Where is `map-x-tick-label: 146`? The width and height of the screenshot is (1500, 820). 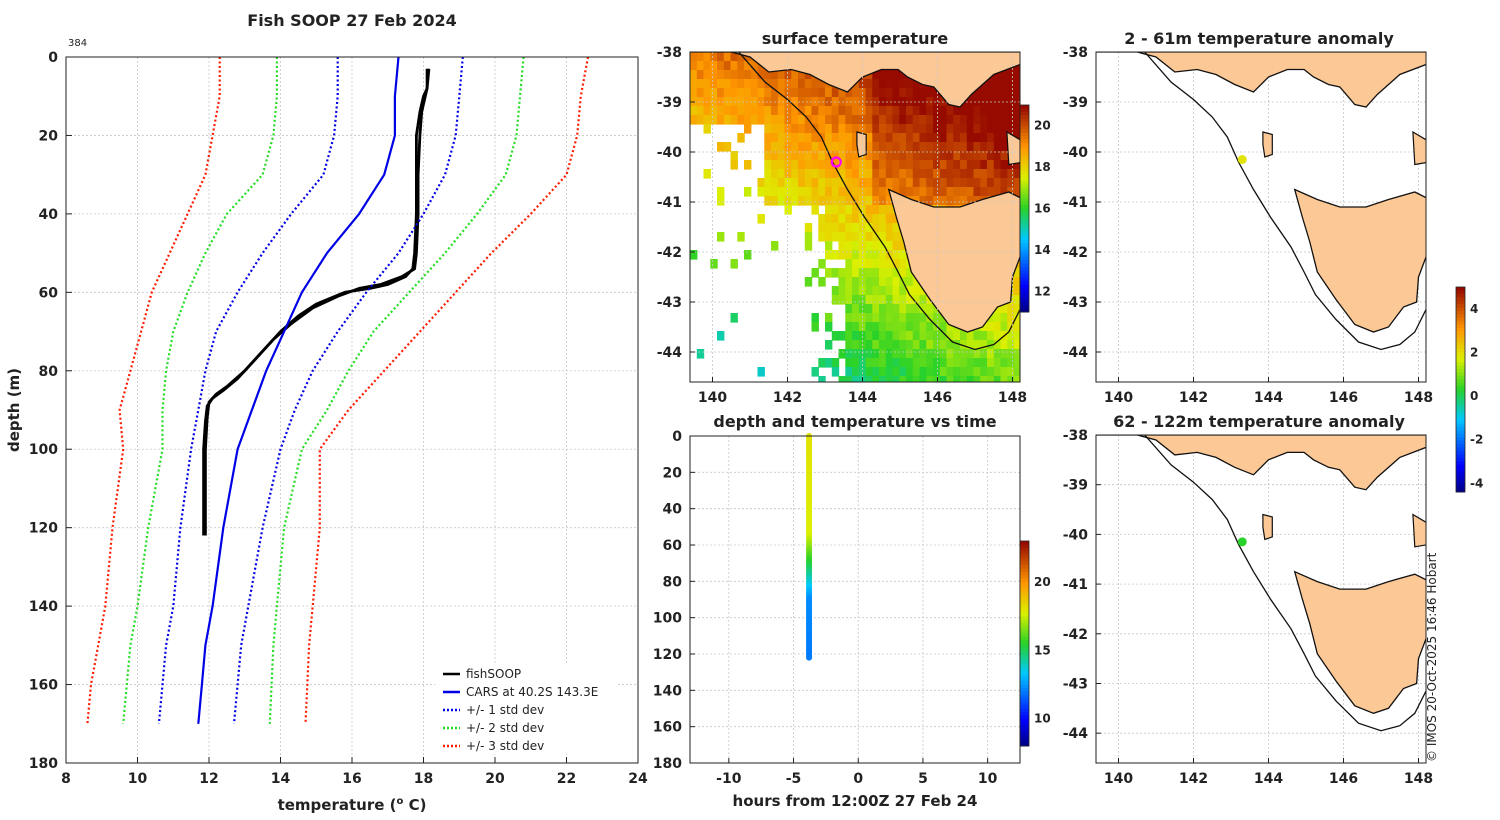
map-x-tick-label: 146 is located at coordinates (1343, 779).